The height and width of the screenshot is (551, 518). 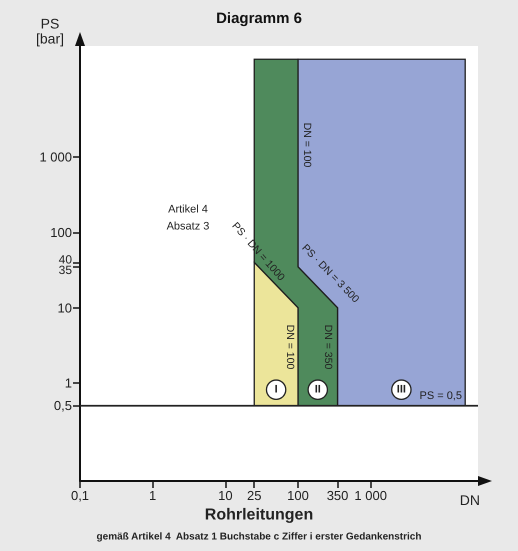 What do you see at coordinates (80, 495) in the screenshot?
I see `x-tick-label: 0,1` at bounding box center [80, 495].